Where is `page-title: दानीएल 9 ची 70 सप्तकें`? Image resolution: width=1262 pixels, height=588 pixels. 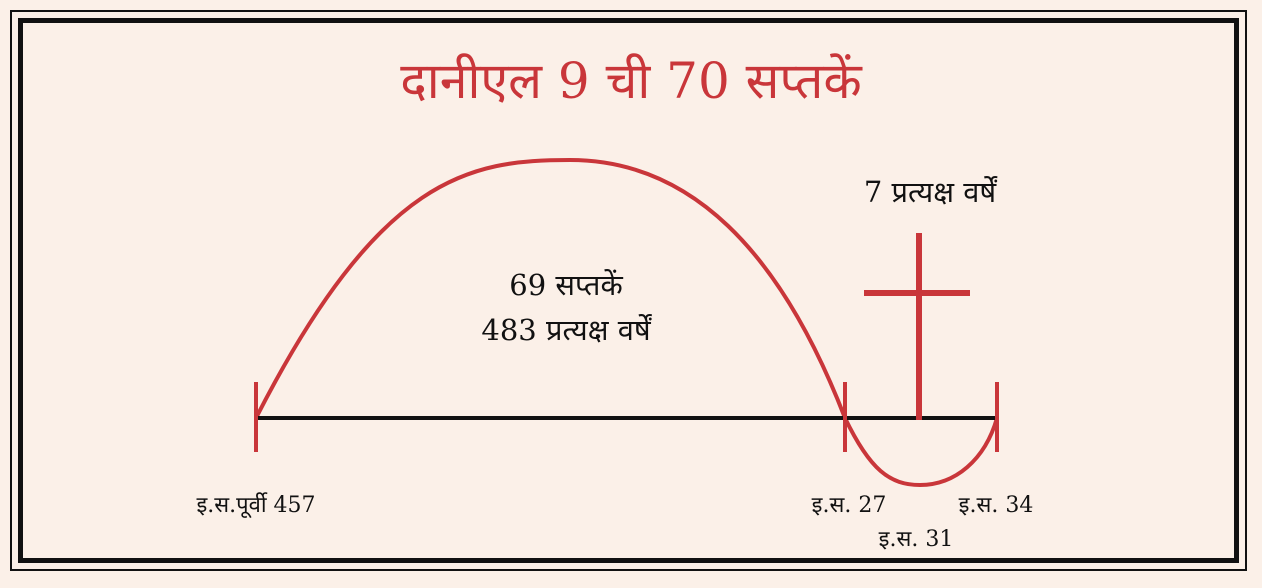
page-title: दानीएल 9 ची 70 सप्तकें is located at coordinates (631, 81).